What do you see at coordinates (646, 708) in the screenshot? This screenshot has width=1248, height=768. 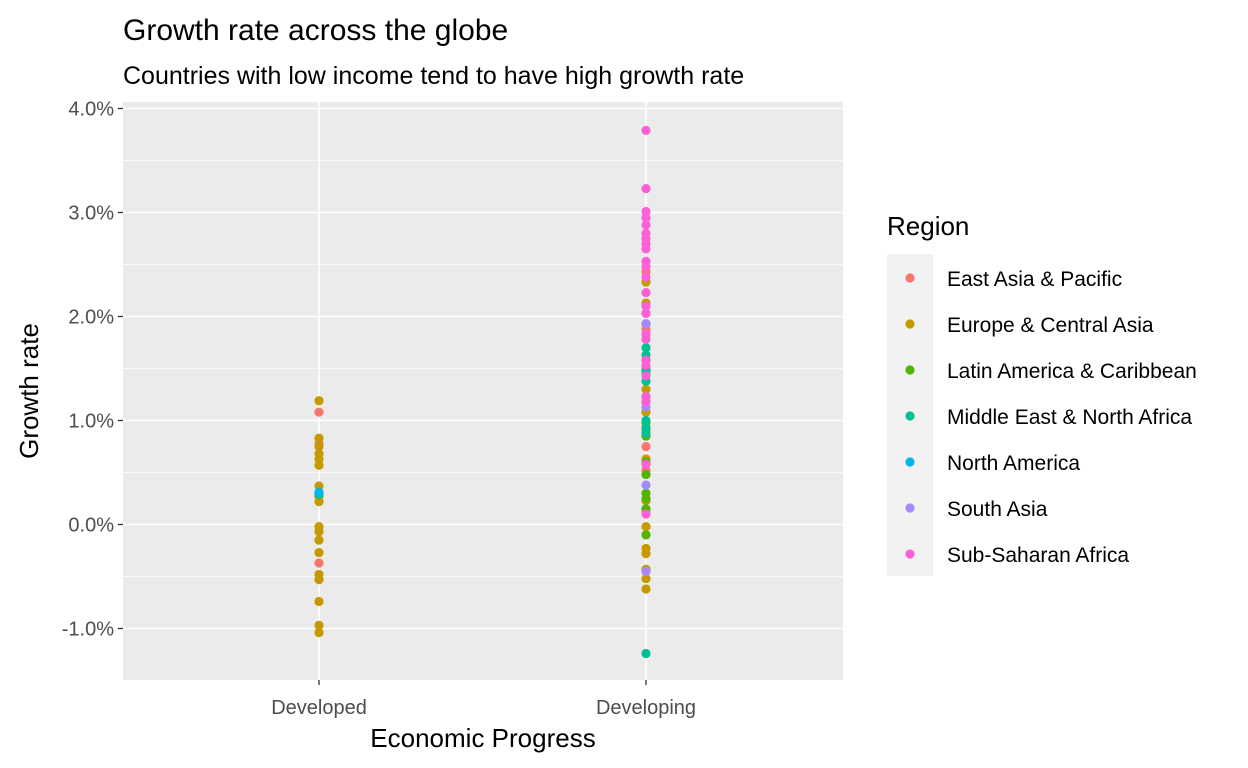 I see `x-tick-label: Developing` at bounding box center [646, 708].